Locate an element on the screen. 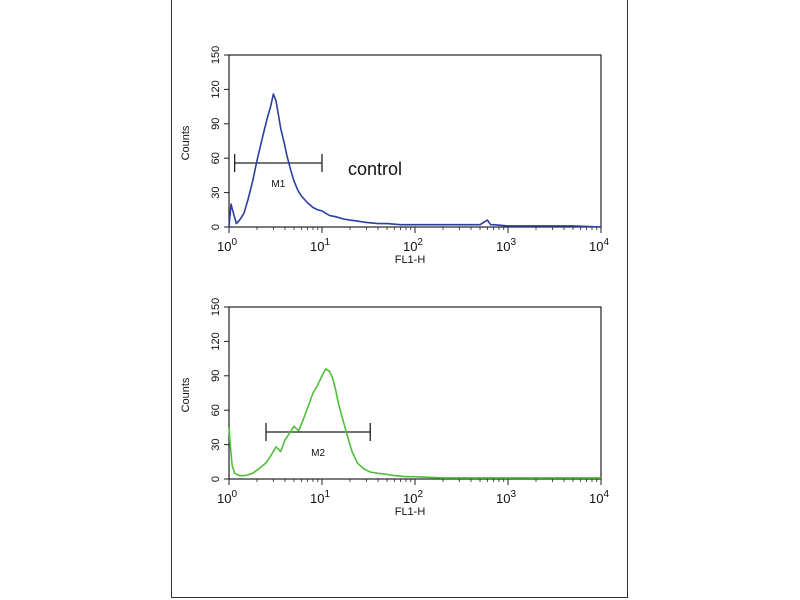  marker-label: M1 is located at coordinates (278, 184).